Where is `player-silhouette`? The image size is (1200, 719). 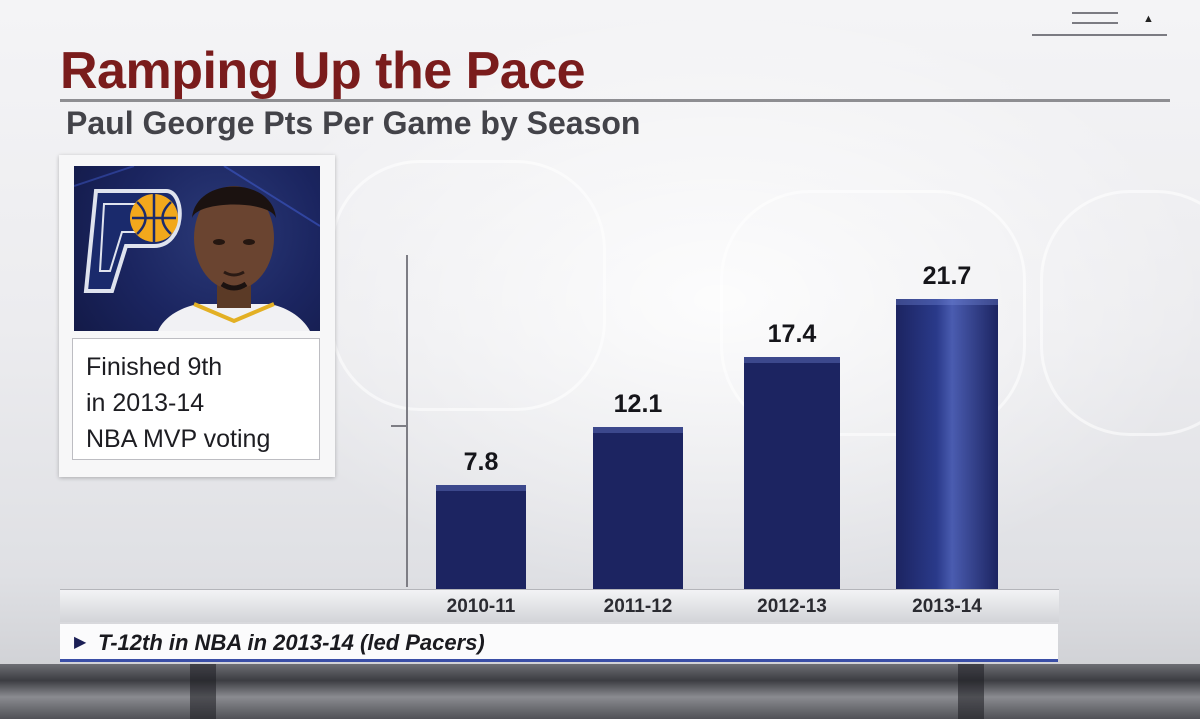
player-silhouette is located at coordinates (234, 258).